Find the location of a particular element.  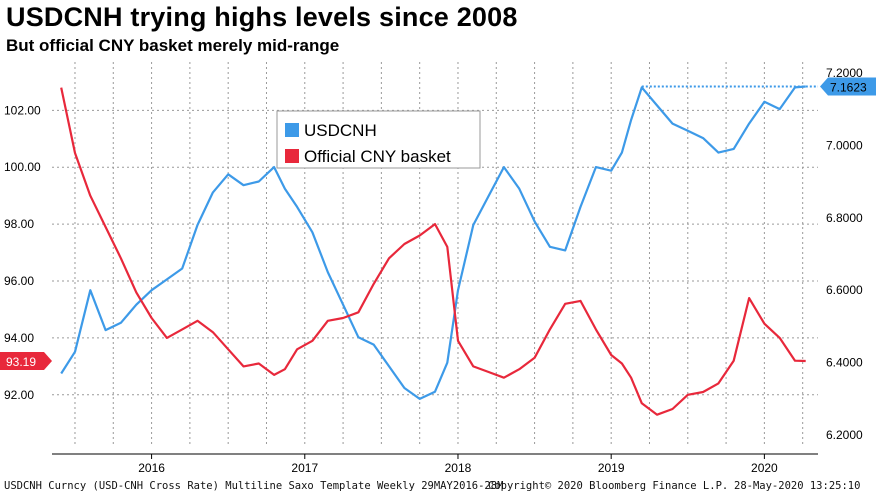

legend-box is located at coordinates (378, 139).